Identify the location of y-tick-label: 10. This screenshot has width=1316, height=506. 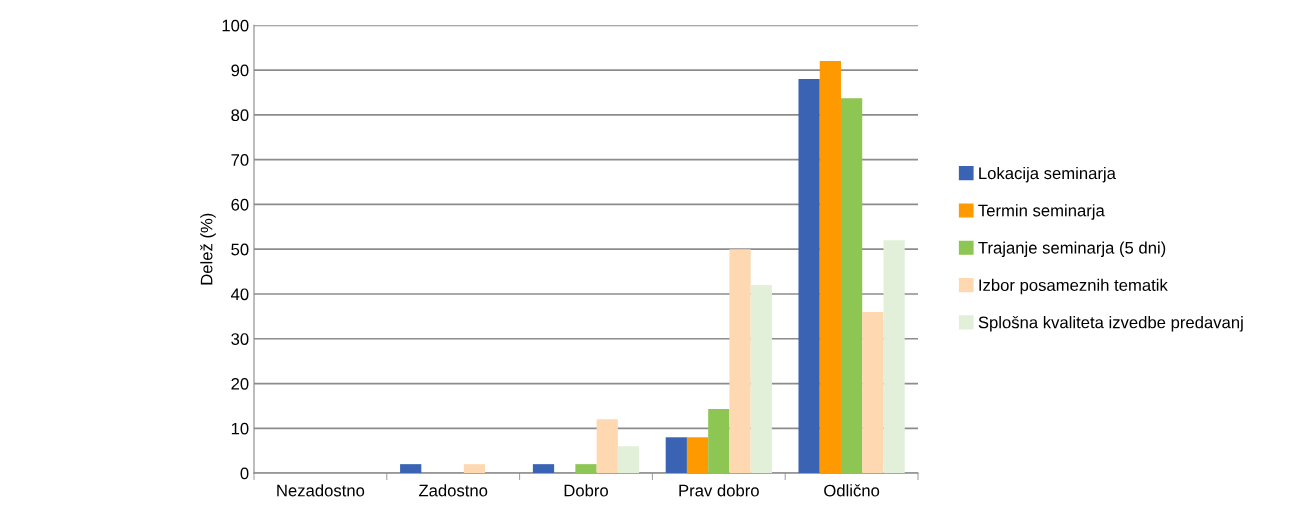
(240, 428).